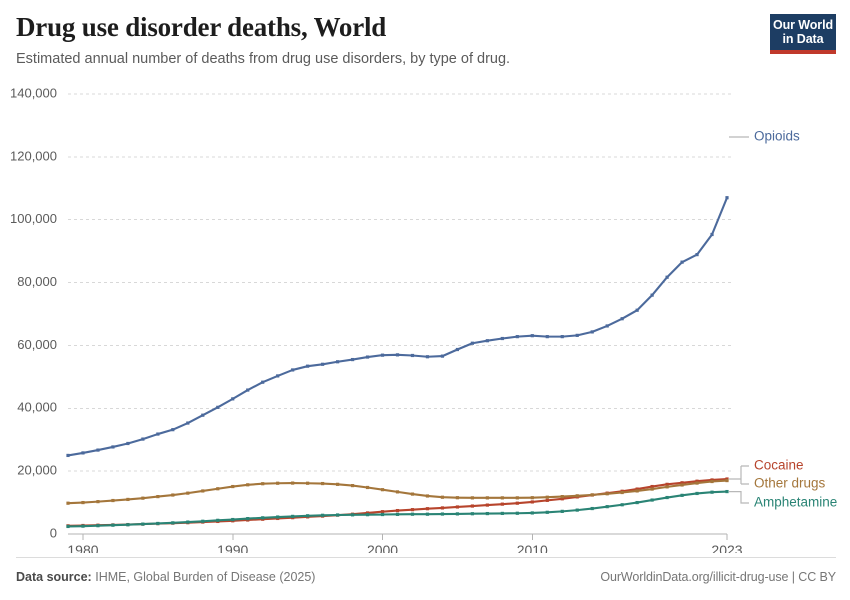 Image resolution: width=850 pixels, height=600 pixels. What do you see at coordinates (779, 465) in the screenshot?
I see `legend-label-cocaine: Cocaine` at bounding box center [779, 465].